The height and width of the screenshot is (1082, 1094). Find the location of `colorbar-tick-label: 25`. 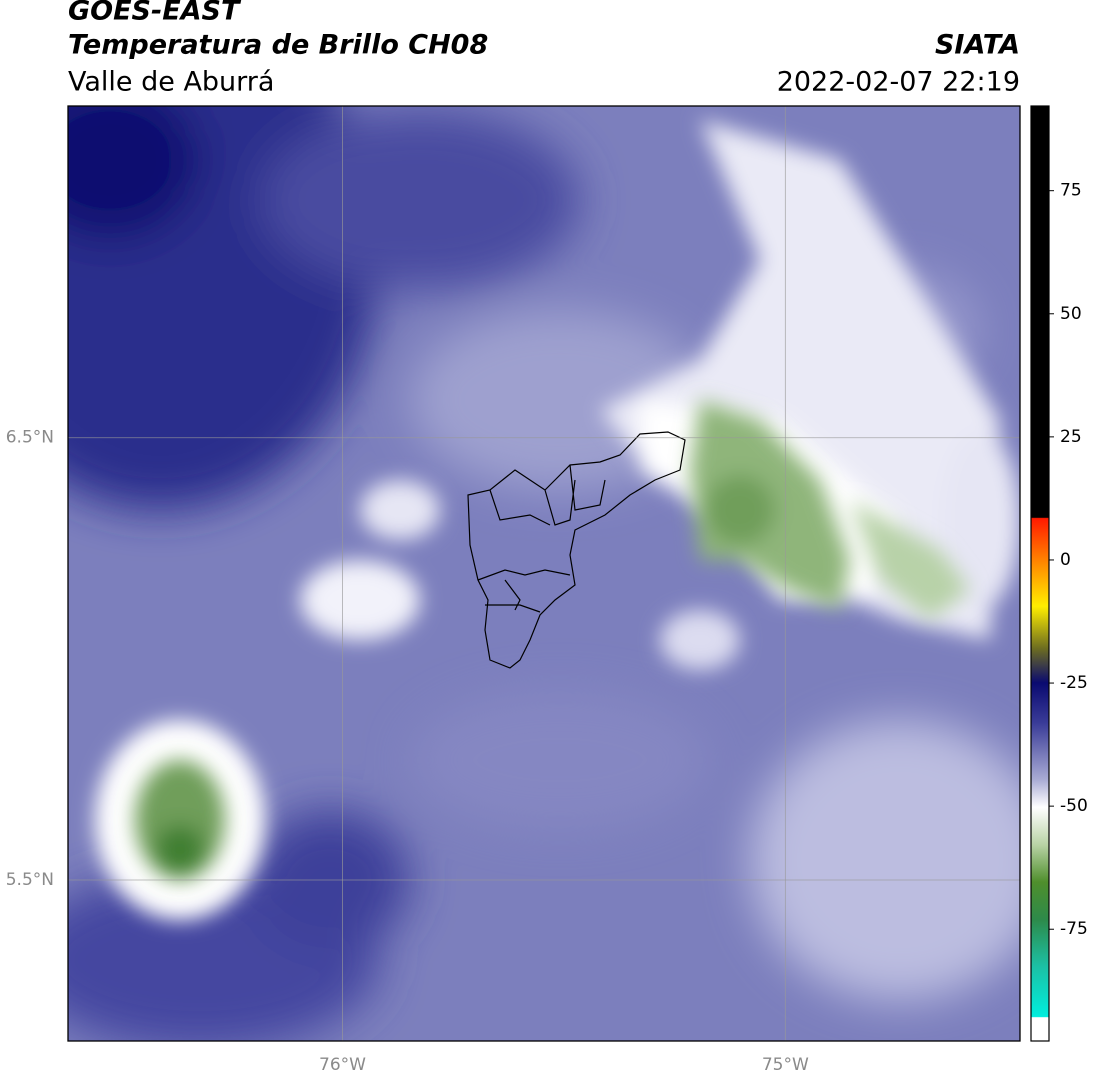

colorbar-tick-label: 25 is located at coordinates (1071, 437).